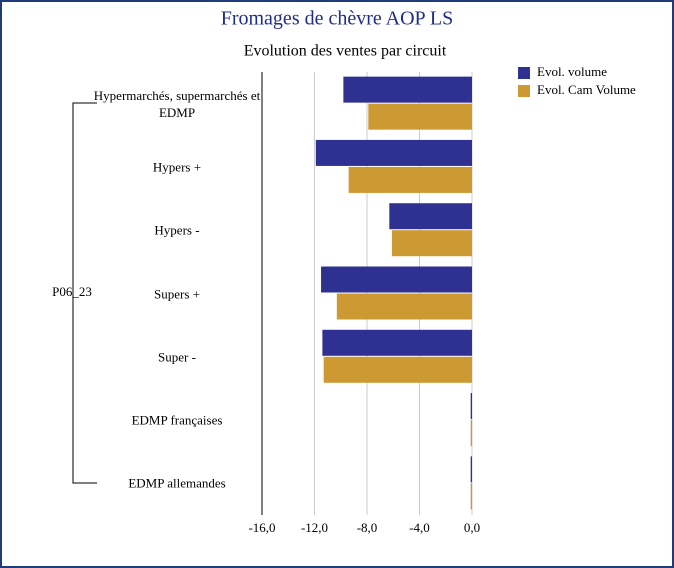 The width and height of the screenshot is (674, 568). I want to click on x-tick-label: -12,0, so click(314, 527).